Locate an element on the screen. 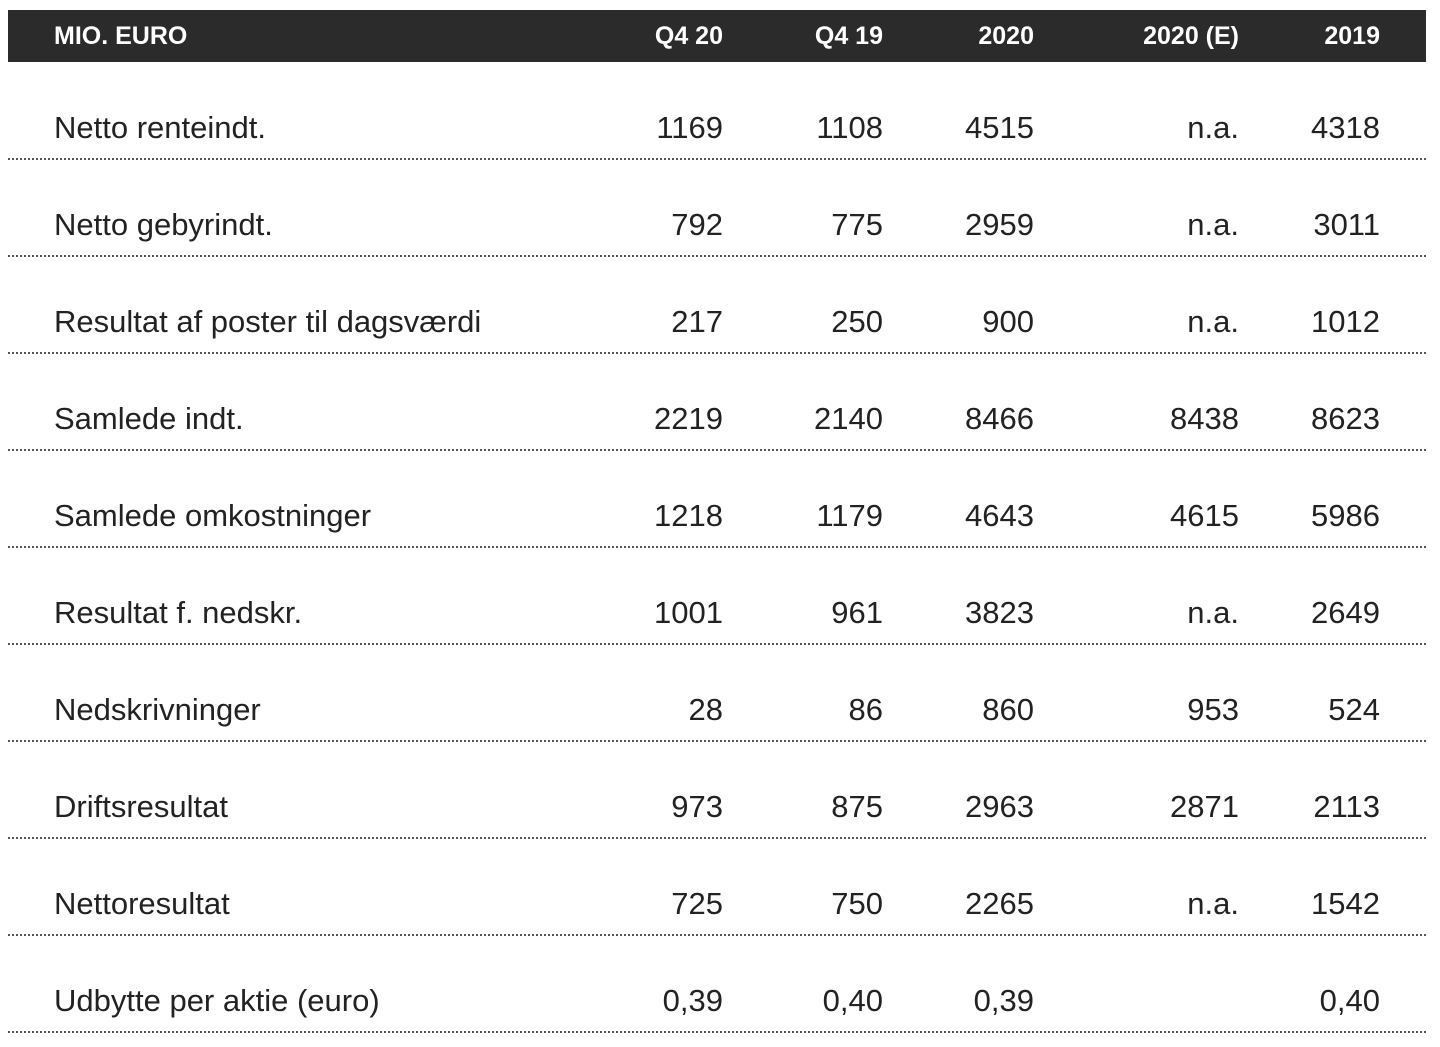 Image resolution: width=1440 pixels, height=1047 pixels. table-row: Netto gebyrindt. 792 775 2959 n.a. 3011 is located at coordinates (717, 208).